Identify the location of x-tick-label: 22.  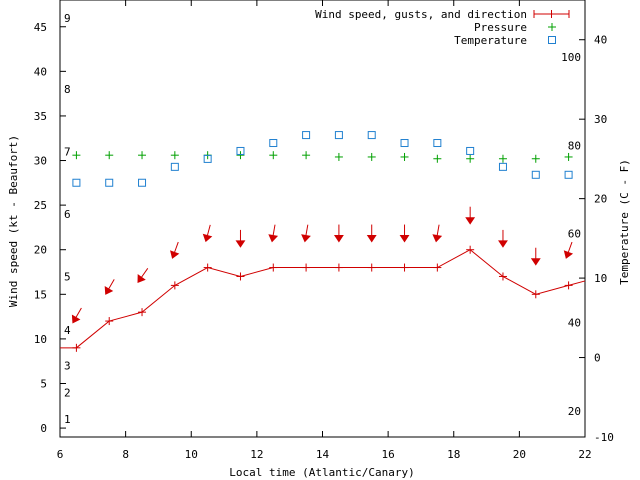
(584, 454).